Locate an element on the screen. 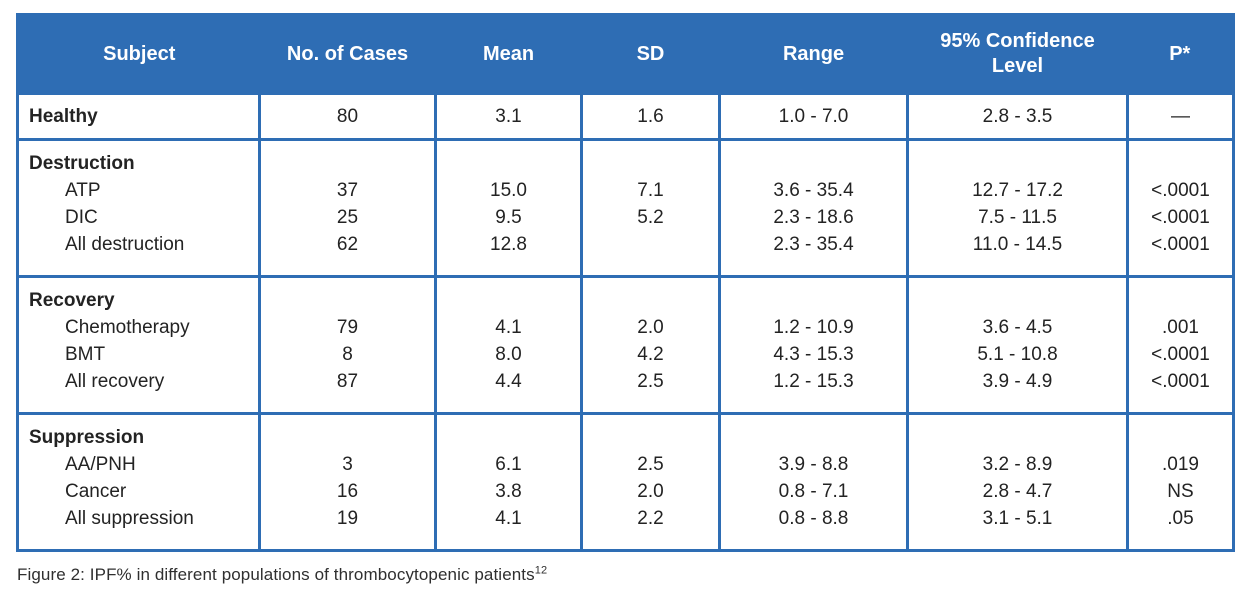  cell-subject: BMT is located at coordinates (85, 354).